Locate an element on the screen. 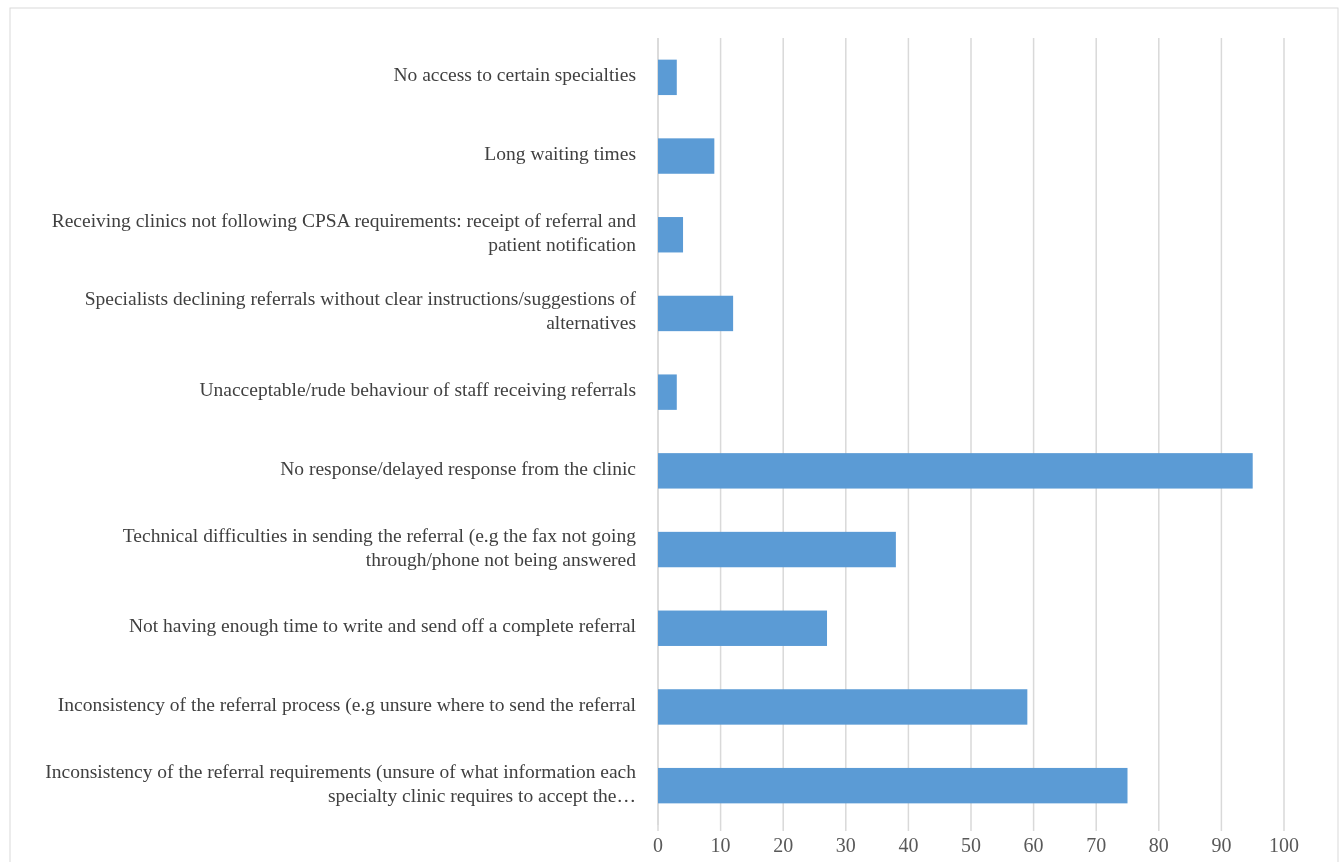 The image size is (1340, 862). x-tick-label: 90 is located at coordinates (1221, 845).